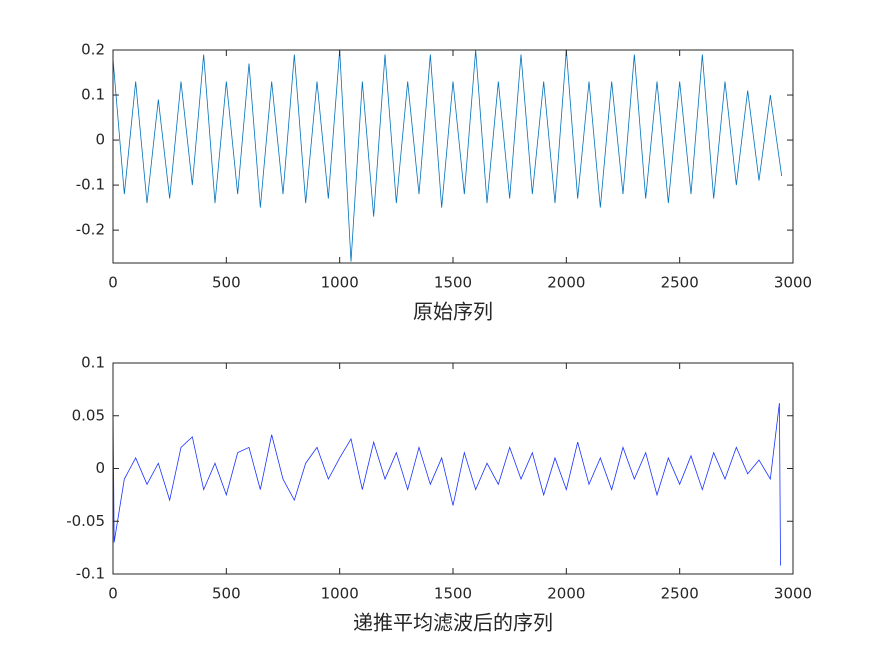 The height and width of the screenshot is (657, 875). I want to click on y-tick-label: 0.2, so click(93, 50).